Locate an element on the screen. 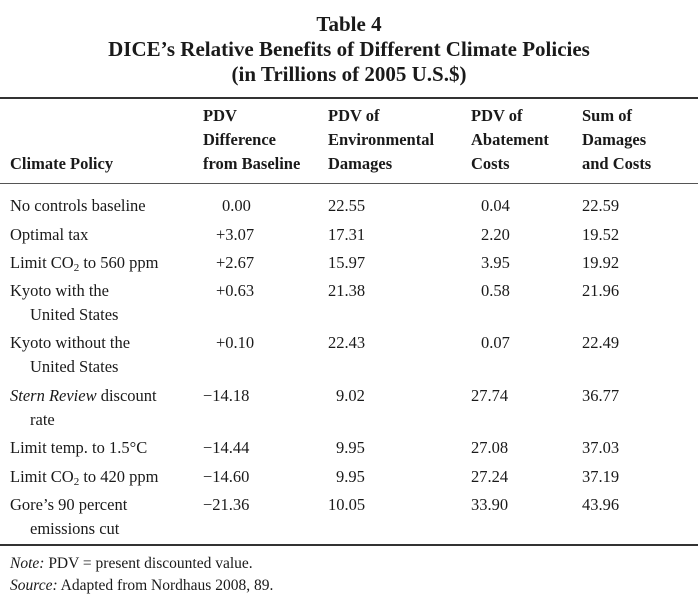 This screenshot has height=610, width=698. cell-pdv-abatement: 0.58 is located at coordinates (495, 290).